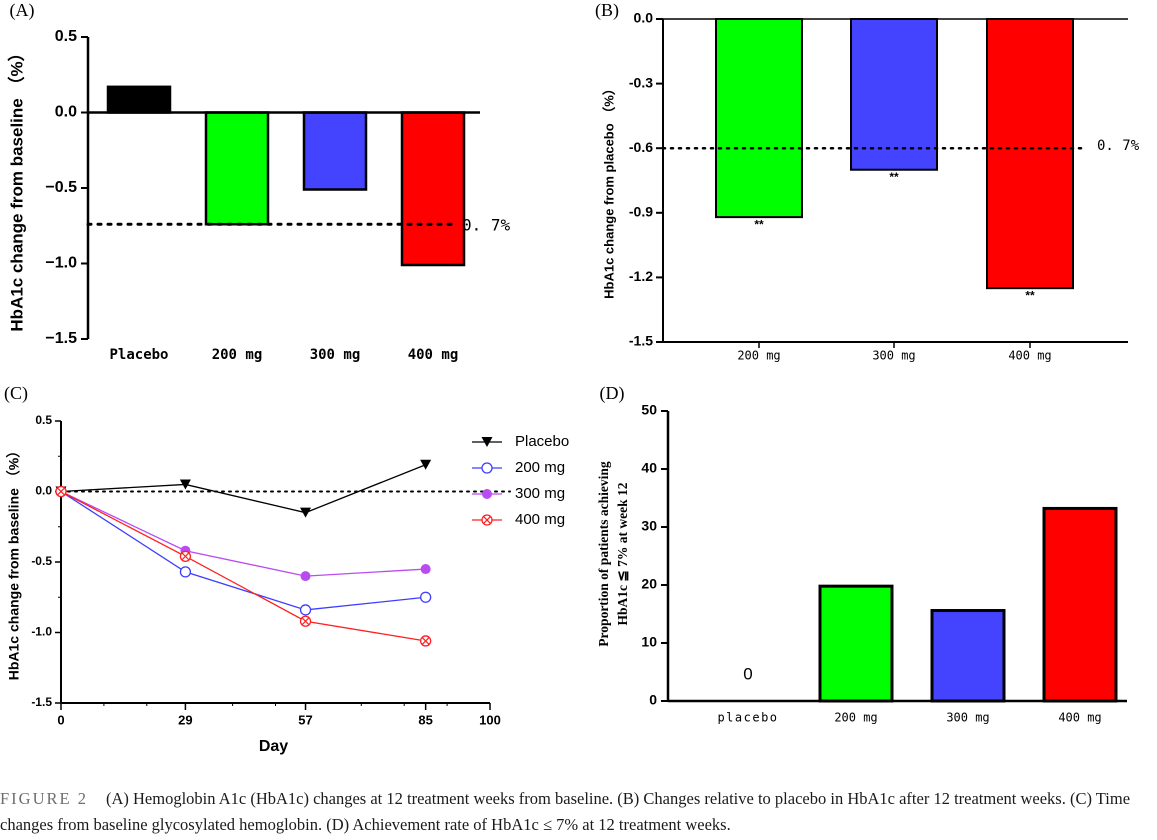  Describe the element at coordinates (641, 82) in the screenshot. I see `y-tick-label-b: -0.3` at that location.